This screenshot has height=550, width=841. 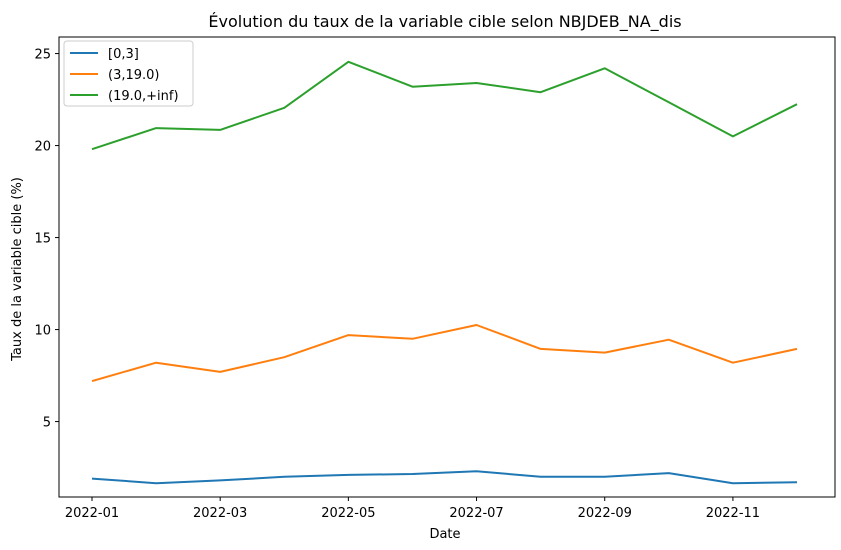 I want to click on legend-box, so click(x=128, y=73).